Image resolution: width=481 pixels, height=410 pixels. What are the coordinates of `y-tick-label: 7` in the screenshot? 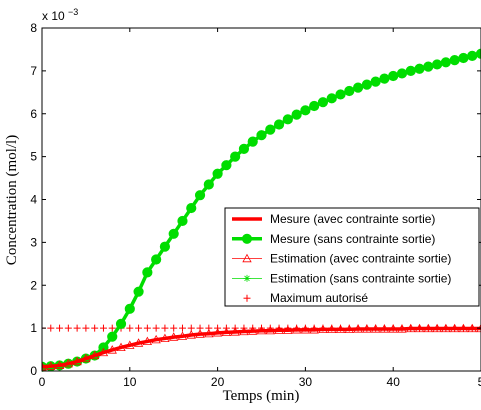 It's located at (33, 71).